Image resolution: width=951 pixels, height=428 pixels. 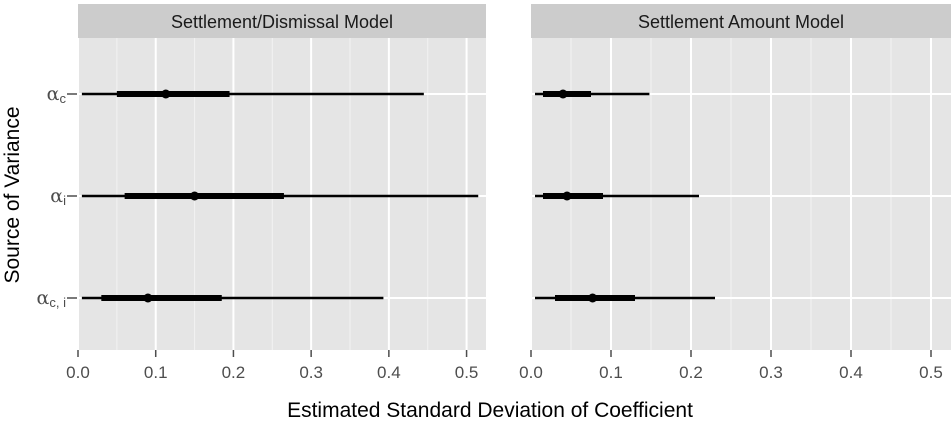 I want to click on y-axis-title: Source of Variance, so click(x=12, y=194).